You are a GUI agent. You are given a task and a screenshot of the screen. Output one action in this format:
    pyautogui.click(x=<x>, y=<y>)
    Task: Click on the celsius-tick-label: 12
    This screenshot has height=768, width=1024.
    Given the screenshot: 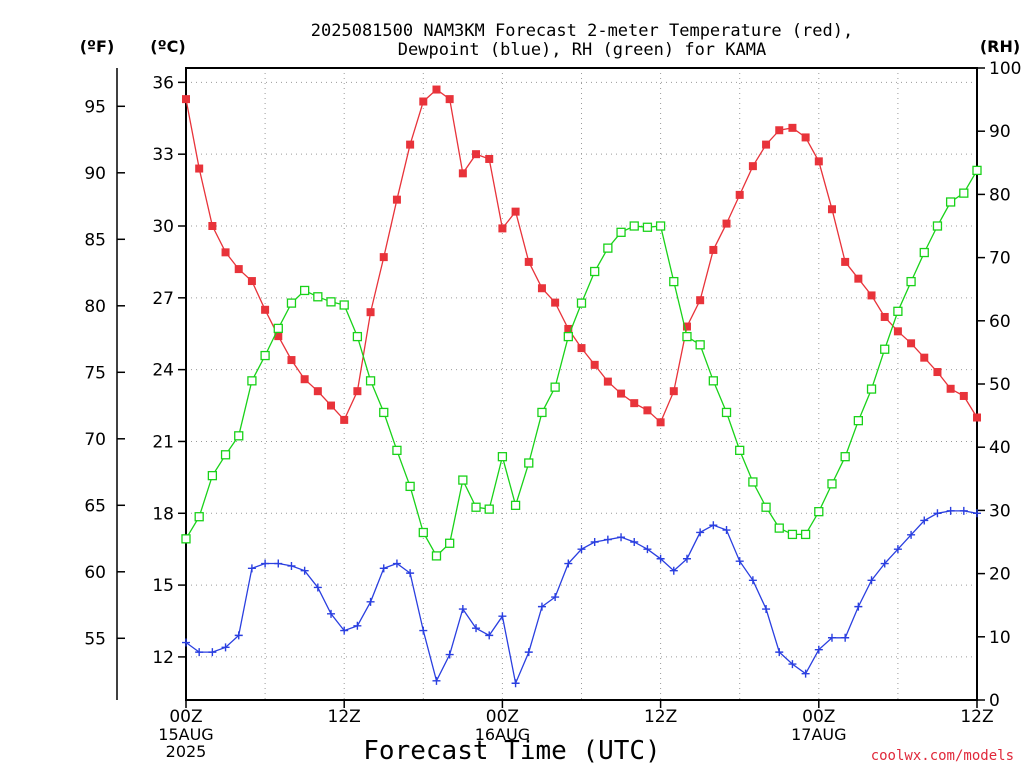 What is the action you would take?
    pyautogui.click(x=163, y=658)
    